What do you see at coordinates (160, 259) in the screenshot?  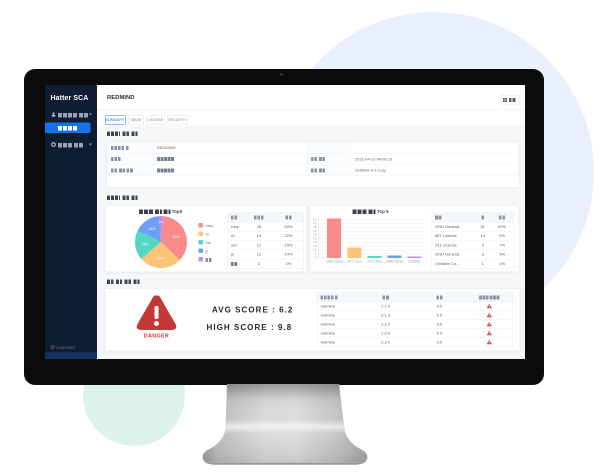 I see `svg-text: 22%` at bounding box center [160, 259].